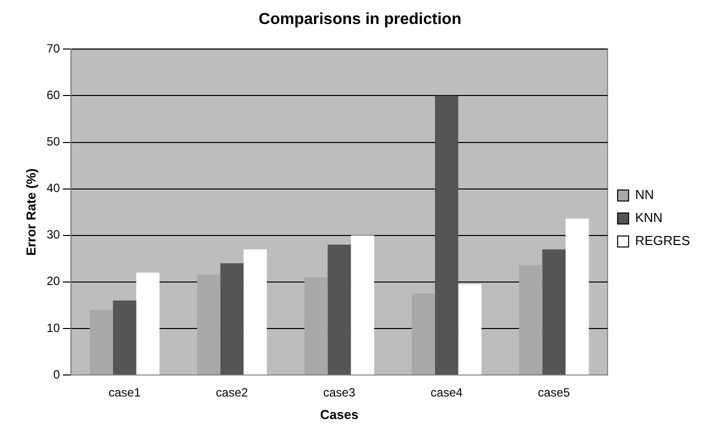 Image resolution: width=720 pixels, height=437 pixels. Describe the element at coordinates (554, 393) in the screenshot. I see `x-tick-label: case5` at that location.